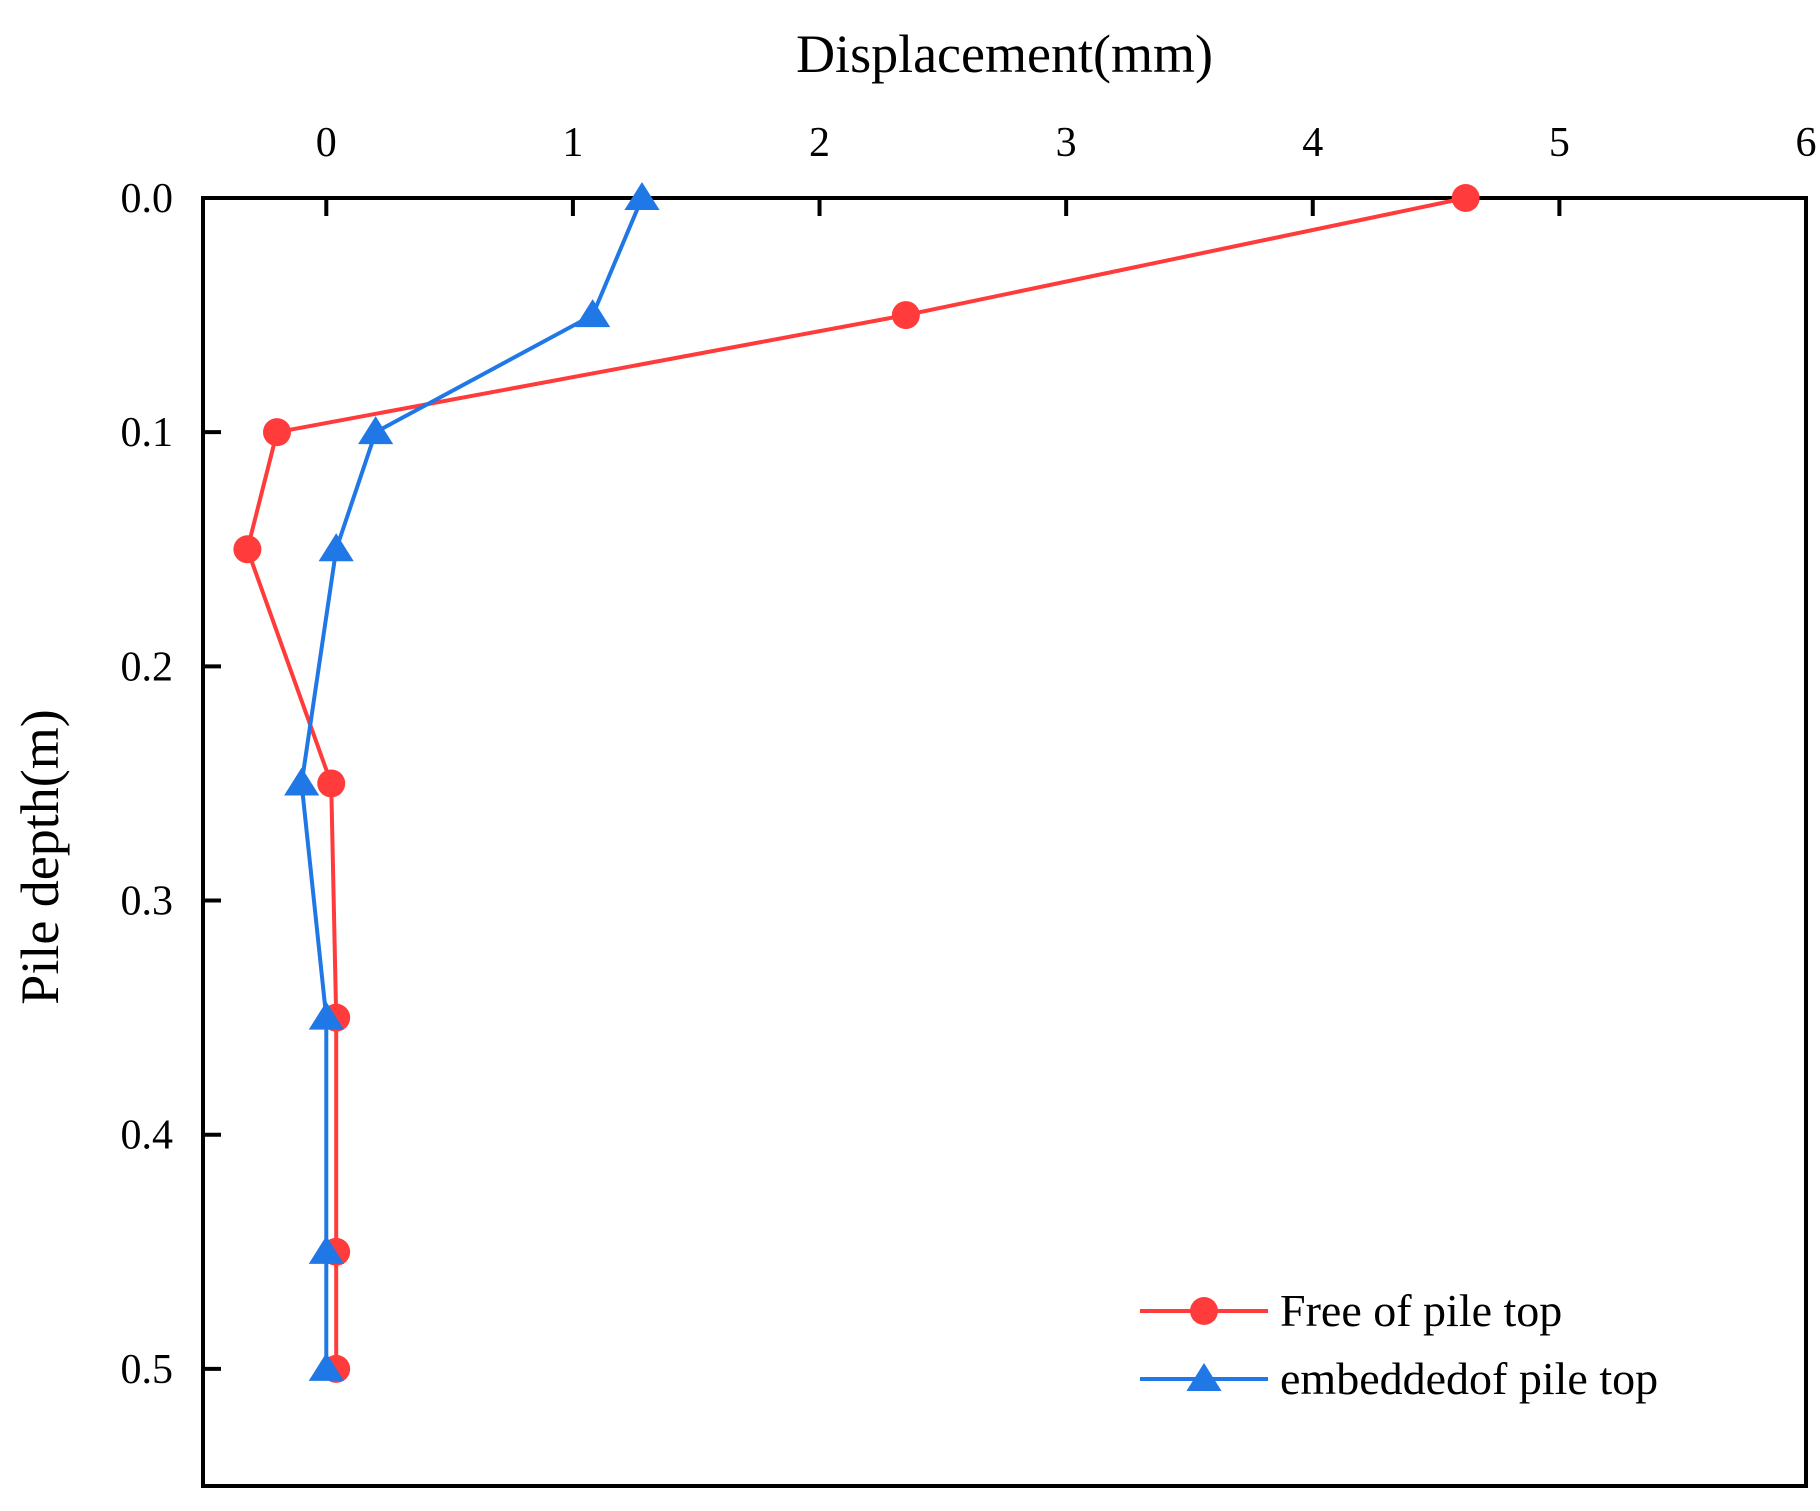  I want to click on legend-item: embeddedof pile top, so click(1399, 1378).